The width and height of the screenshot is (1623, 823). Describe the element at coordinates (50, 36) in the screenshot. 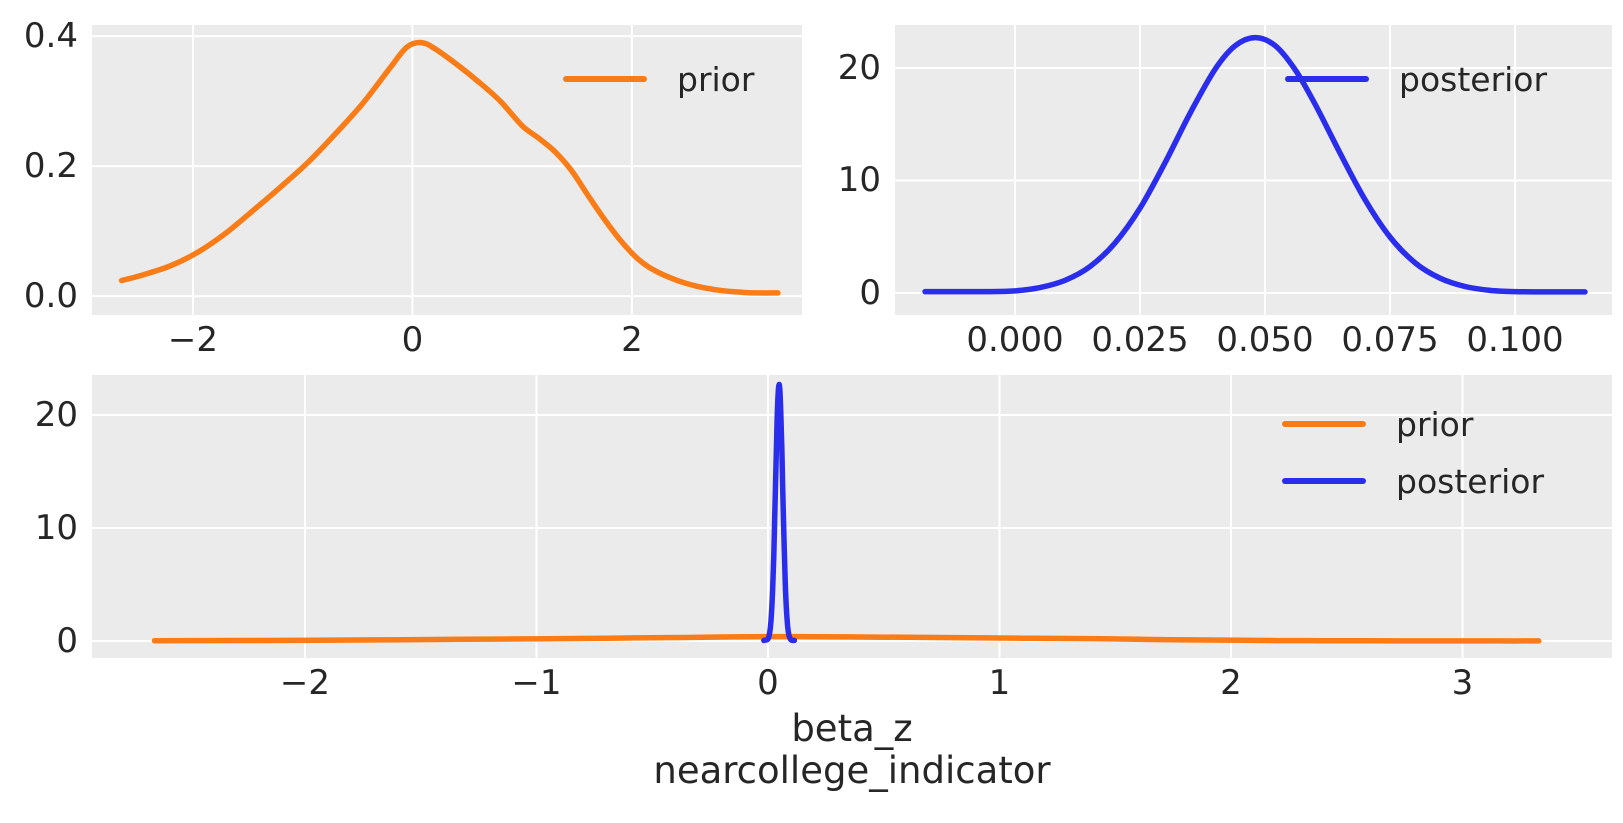

I see `y-tick-label: 0.4` at that location.